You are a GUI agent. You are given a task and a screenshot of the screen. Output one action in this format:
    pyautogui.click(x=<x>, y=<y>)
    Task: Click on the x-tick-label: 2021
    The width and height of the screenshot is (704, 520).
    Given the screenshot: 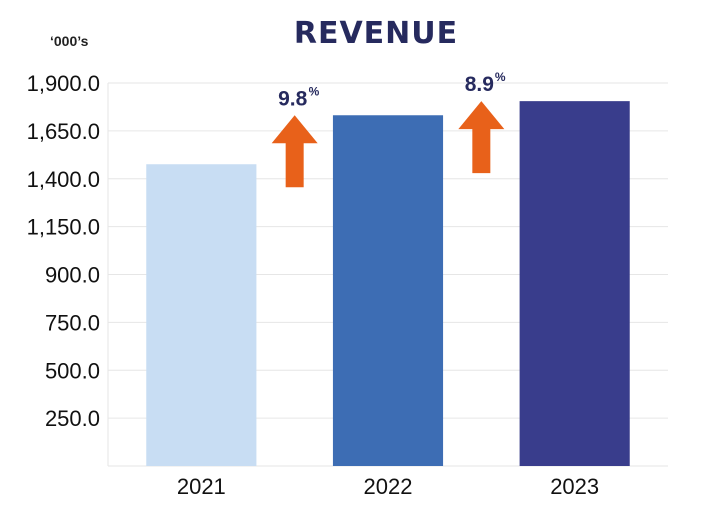 What is the action you would take?
    pyautogui.click(x=201, y=486)
    